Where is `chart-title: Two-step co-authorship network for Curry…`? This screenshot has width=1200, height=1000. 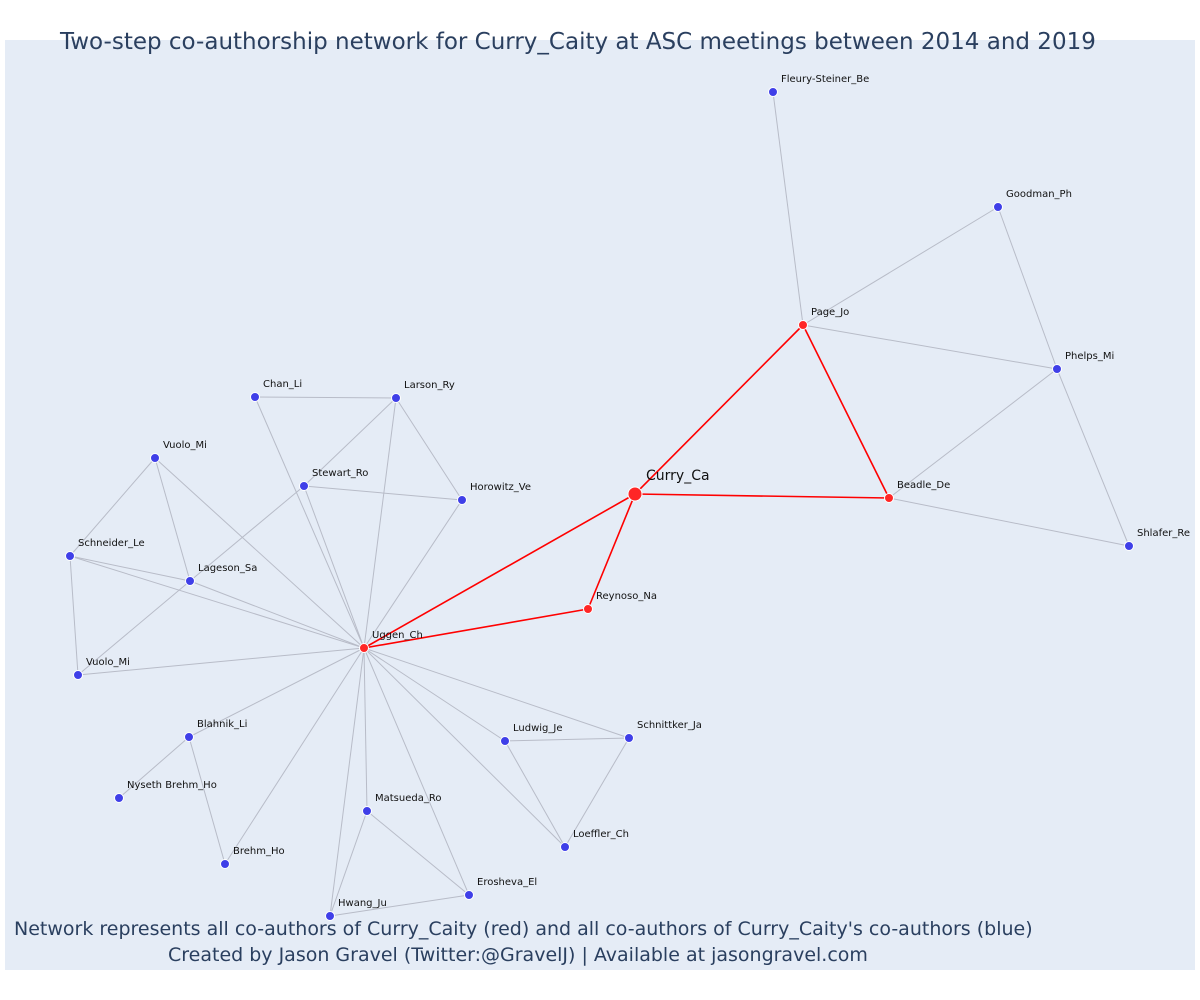 chart-title: Two-step co-authorship network for Curry… is located at coordinates (578, 42).